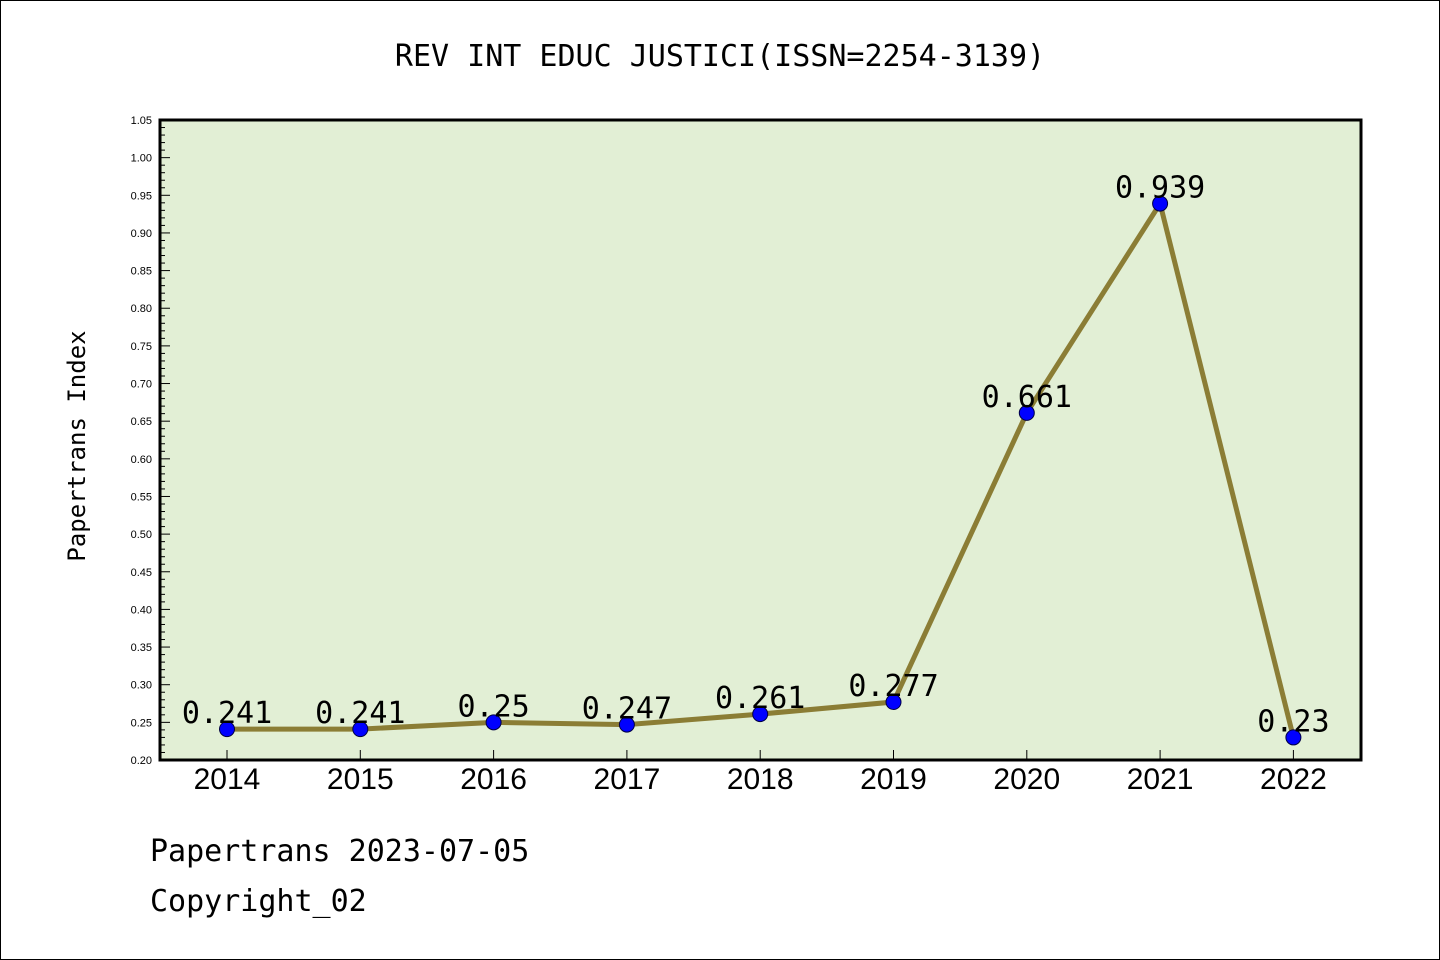  Describe the element at coordinates (141, 234) in the screenshot. I see `y-tick-label: 0.90` at that location.